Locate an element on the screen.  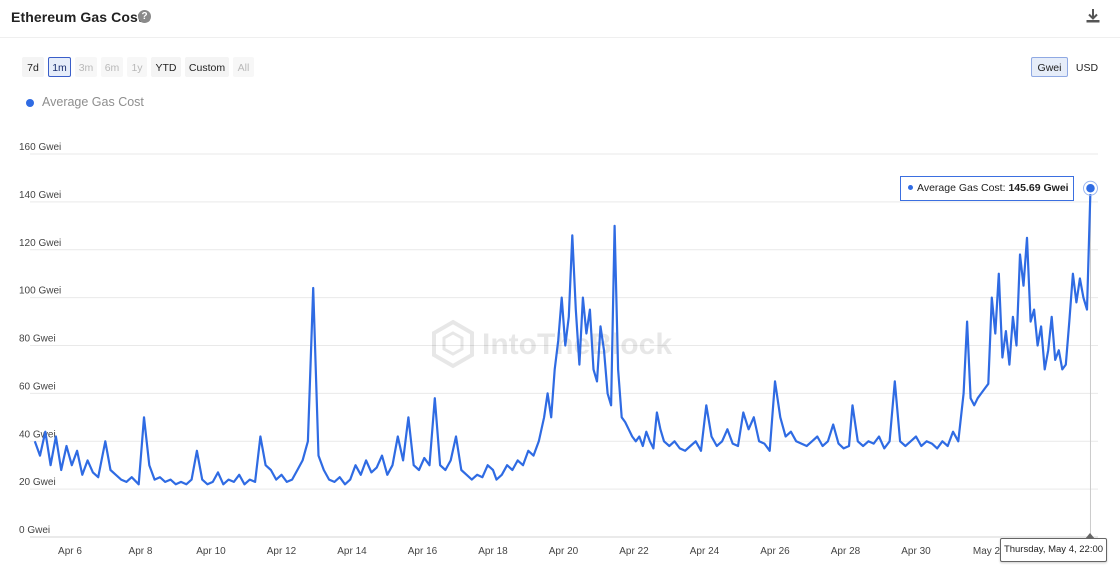
x-tick-label: Apr 16 is located at coordinates (423, 551).